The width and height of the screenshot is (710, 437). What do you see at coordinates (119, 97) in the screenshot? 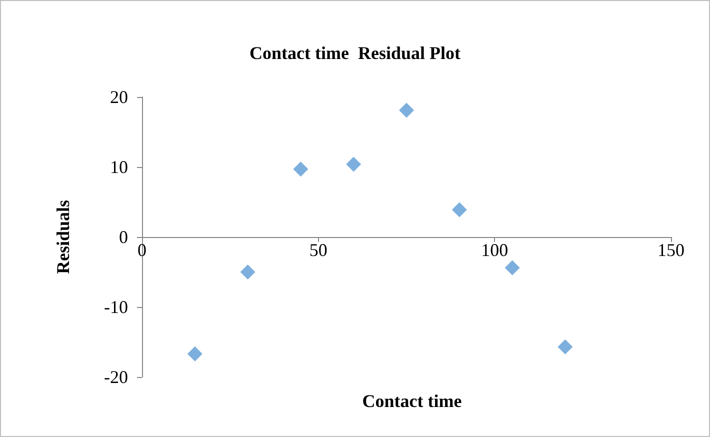
I see `y-tick-label: 20` at bounding box center [119, 97].